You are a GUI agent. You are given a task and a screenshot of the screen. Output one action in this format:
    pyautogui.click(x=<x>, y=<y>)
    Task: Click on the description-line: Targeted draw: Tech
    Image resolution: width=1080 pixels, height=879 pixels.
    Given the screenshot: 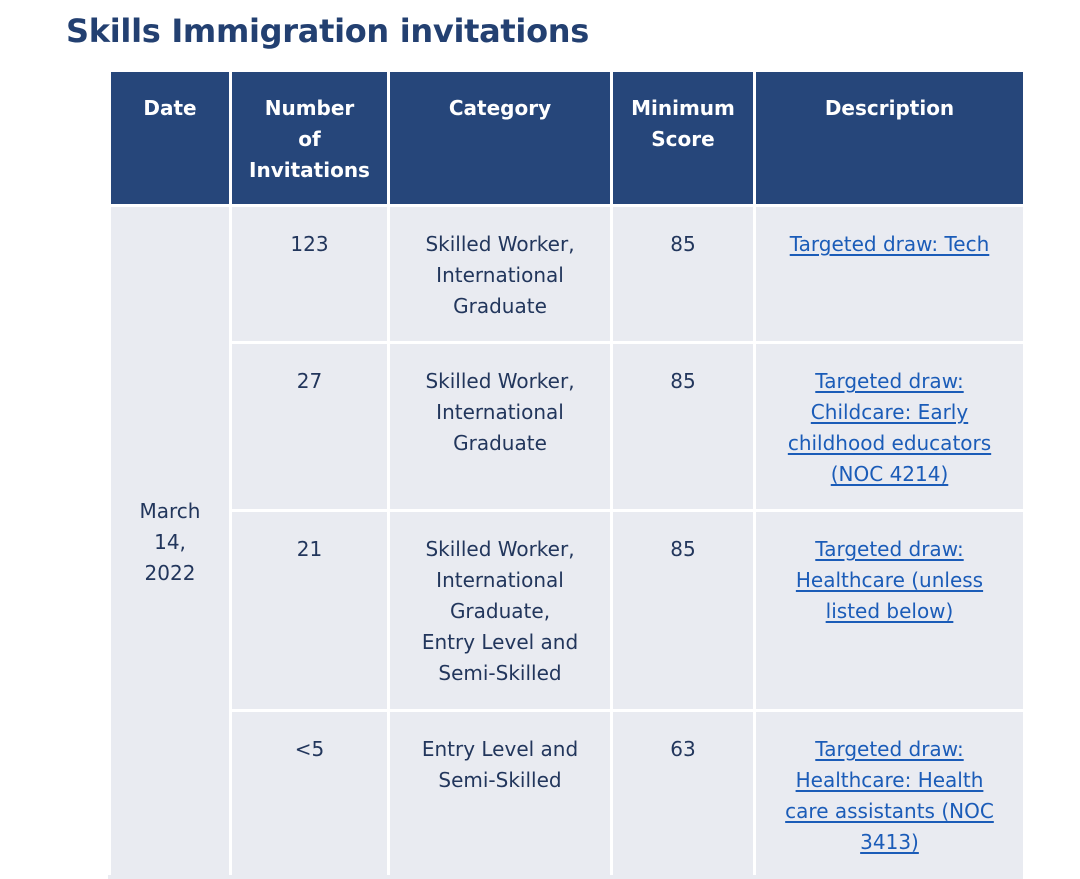 What is the action you would take?
    pyautogui.click(x=889, y=244)
    